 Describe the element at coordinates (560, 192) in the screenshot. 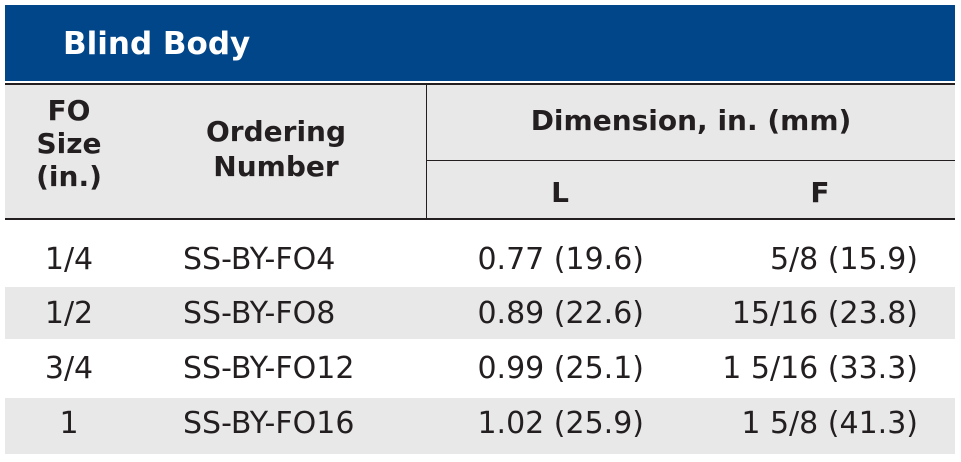

I see `header-l: L` at that location.